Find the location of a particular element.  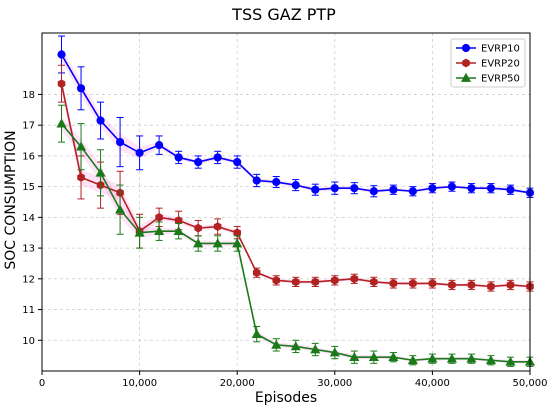

y-tick-label: 18 is located at coordinates (28, 95).